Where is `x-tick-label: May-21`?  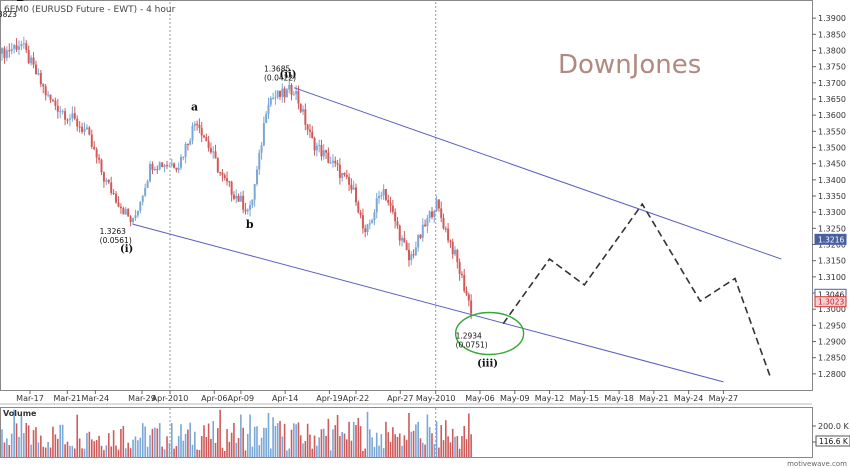
x-tick-label: May-21 is located at coordinates (653, 398).